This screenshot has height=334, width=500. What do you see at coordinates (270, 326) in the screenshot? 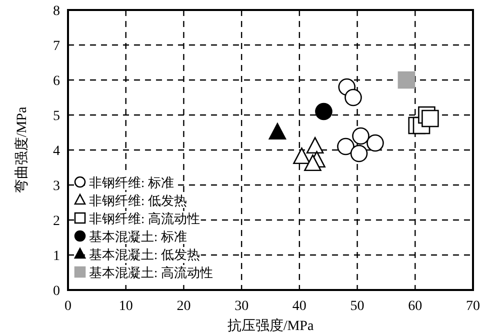
I see `x-axis-title: 抗压强度/MPa` at bounding box center [270, 326].